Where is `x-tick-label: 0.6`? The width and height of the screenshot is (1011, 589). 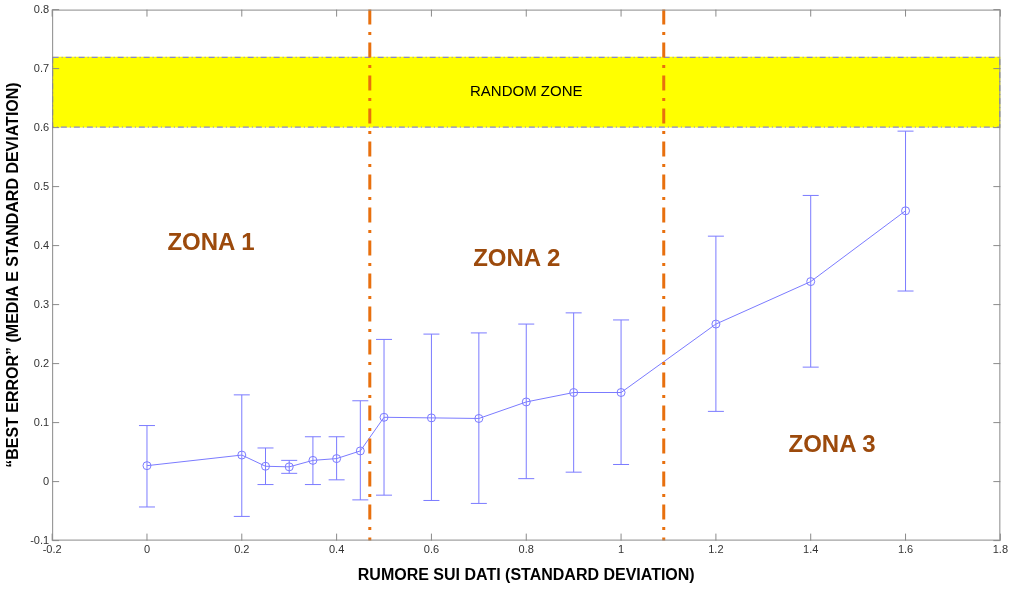
x-tick-label: 0.6 is located at coordinates (431, 549).